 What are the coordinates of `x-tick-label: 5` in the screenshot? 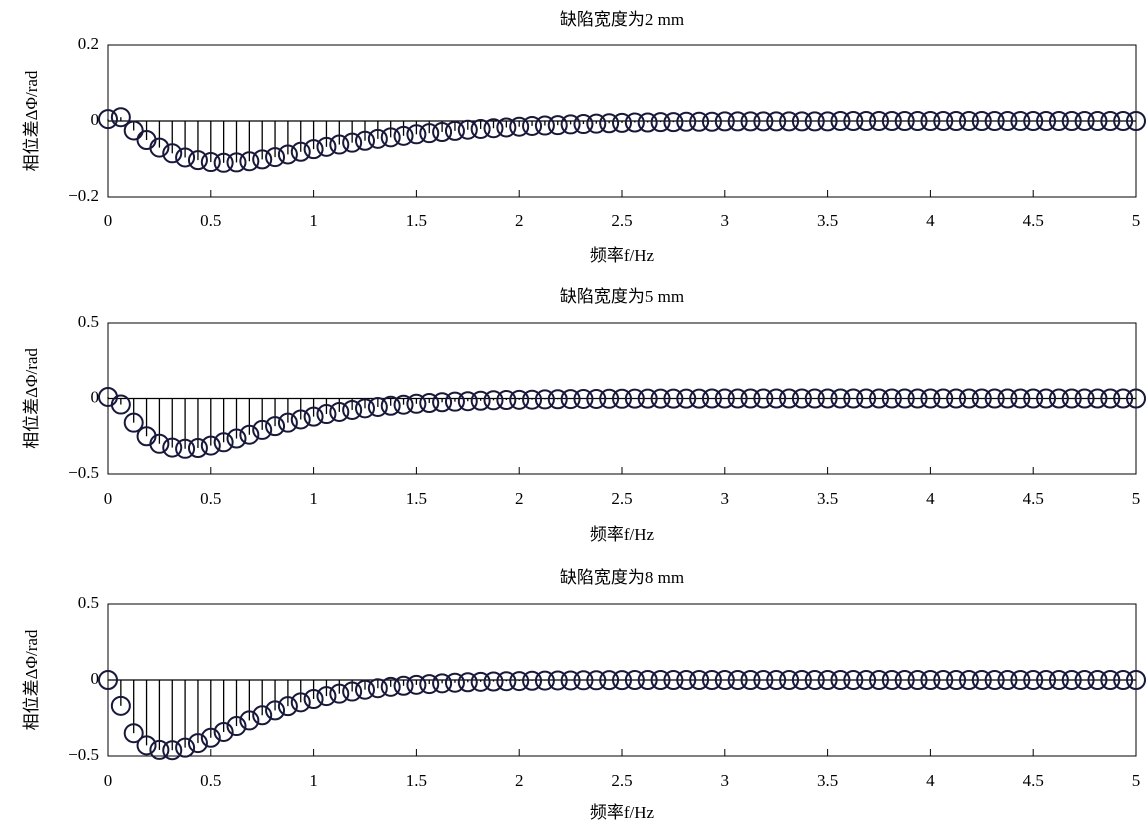 It's located at (1136, 220).